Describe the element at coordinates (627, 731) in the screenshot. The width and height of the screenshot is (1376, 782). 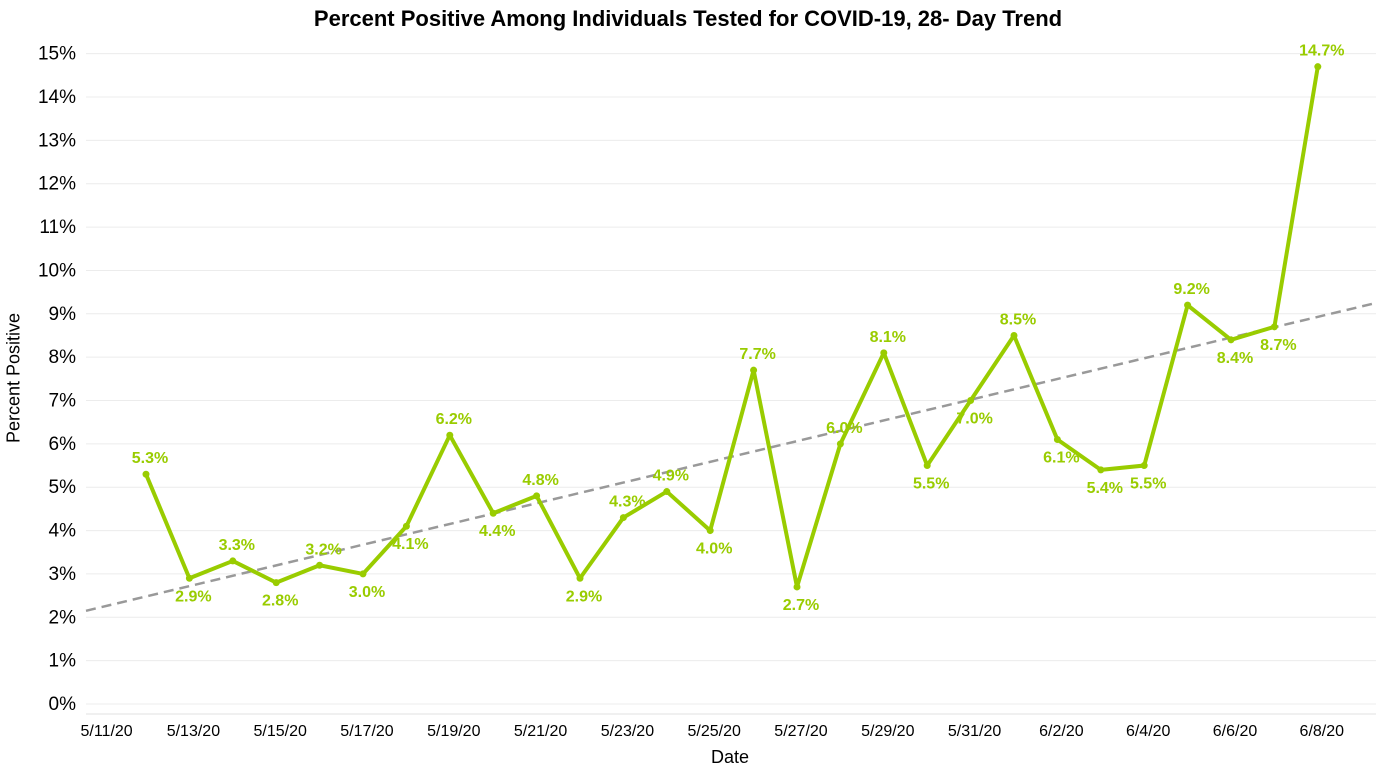
I see `x-tick-label: 5/23/20` at that location.